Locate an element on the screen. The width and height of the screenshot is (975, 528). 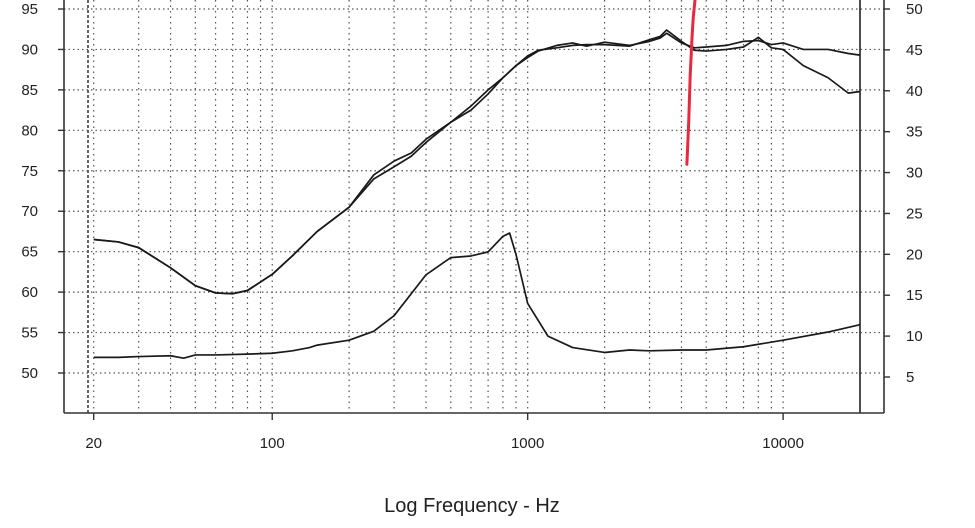
left-tick-label-0: 95 is located at coordinates (29, 9).